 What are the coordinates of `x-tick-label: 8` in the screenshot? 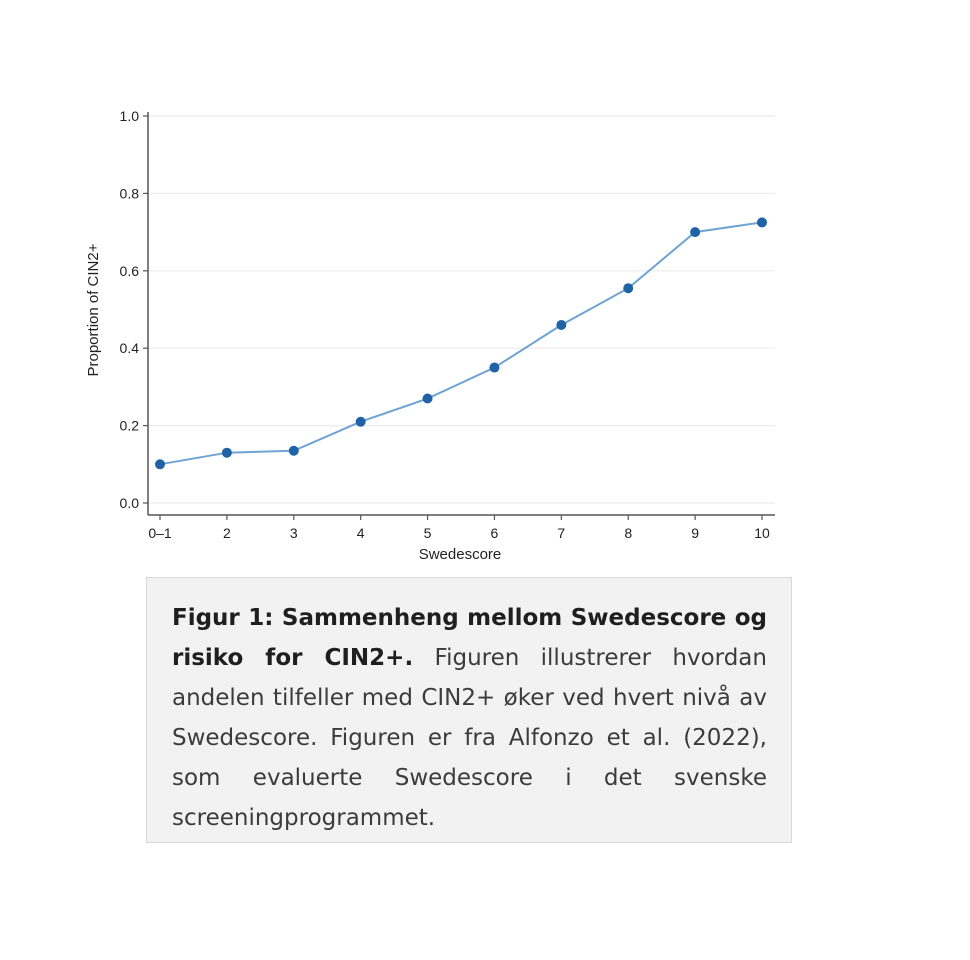 It's located at (628, 533).